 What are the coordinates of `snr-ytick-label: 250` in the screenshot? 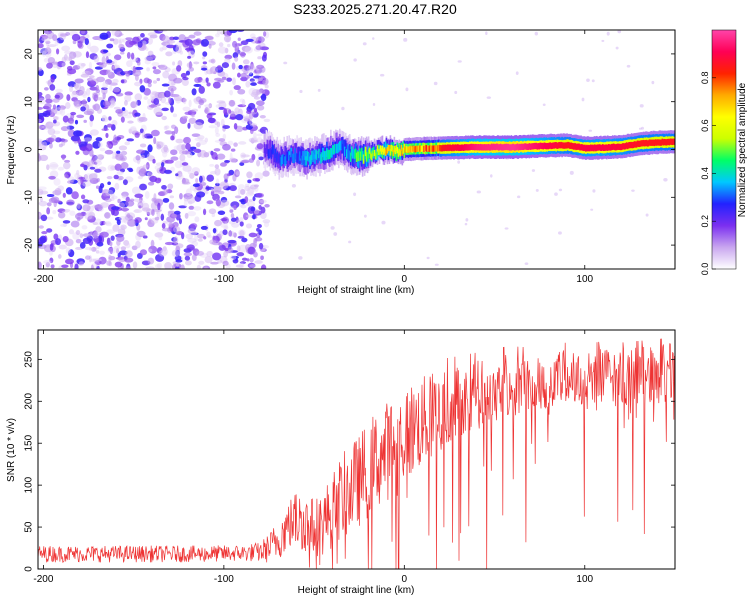 It's located at (29, 359).